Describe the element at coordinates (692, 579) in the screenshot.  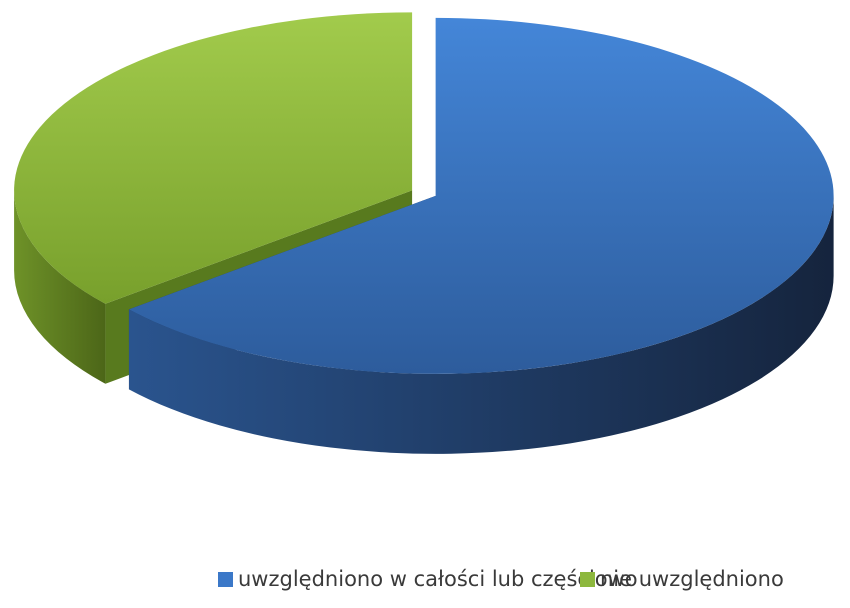
I see `legend-label: nie uwzględniono` at that location.